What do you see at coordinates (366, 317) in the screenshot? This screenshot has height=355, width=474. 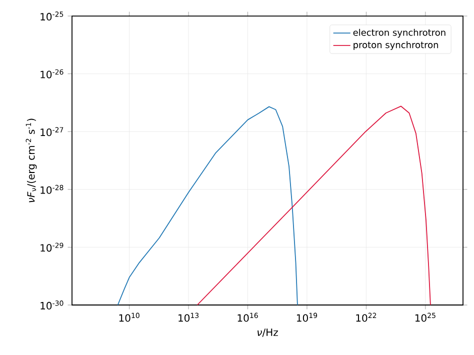 I see `x-tick-label: 10$^{22}$` at bounding box center [366, 317].